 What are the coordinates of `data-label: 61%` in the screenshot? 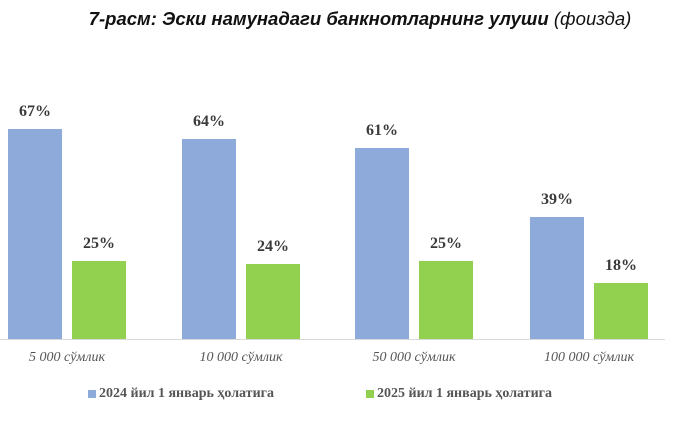 It's located at (382, 130).